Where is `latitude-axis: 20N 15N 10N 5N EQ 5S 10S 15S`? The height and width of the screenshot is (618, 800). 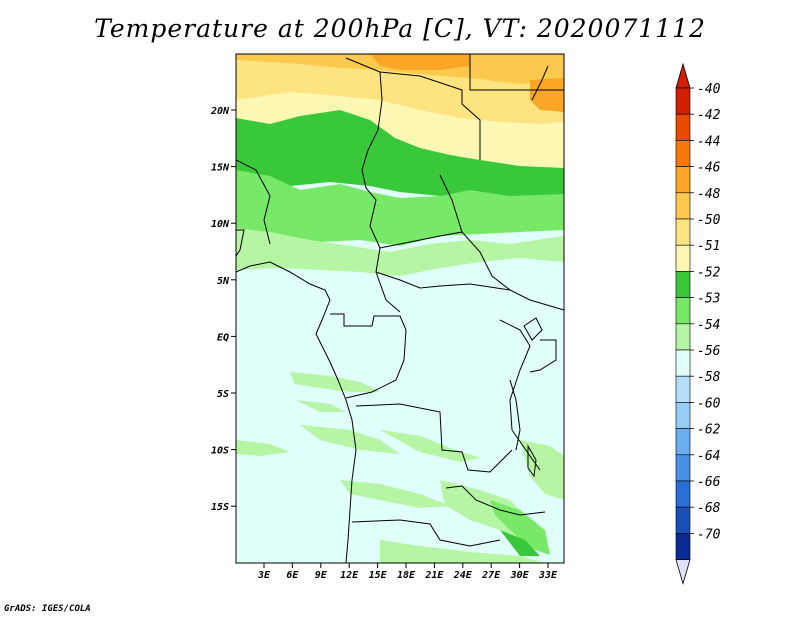
latitude-axis: 20N 15N 10N 5N EQ 5S 10S 15S is located at coordinates (223, 309).